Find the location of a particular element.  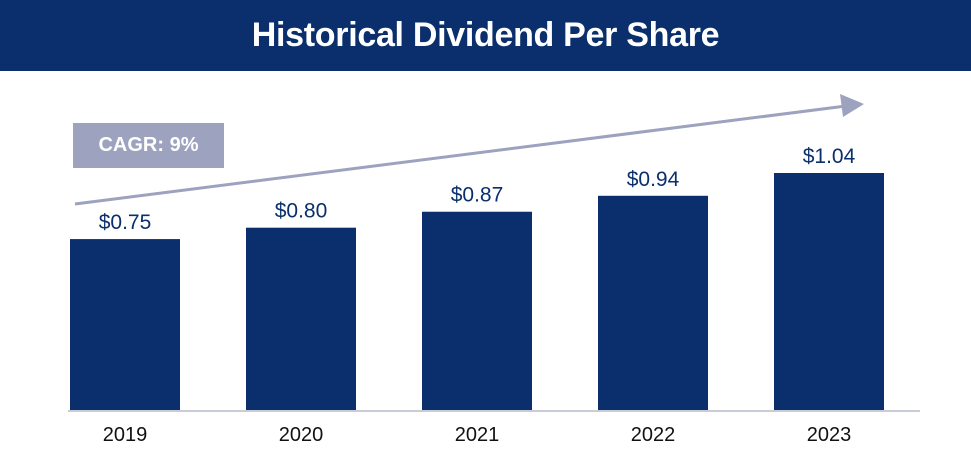

bar-2019 is located at coordinates (125, 324).